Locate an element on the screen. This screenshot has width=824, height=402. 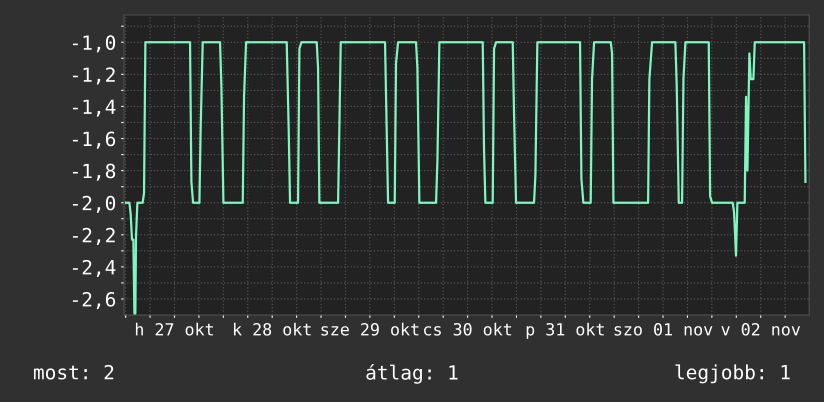
x-tick-label: k 28 okt is located at coordinates (272, 329).